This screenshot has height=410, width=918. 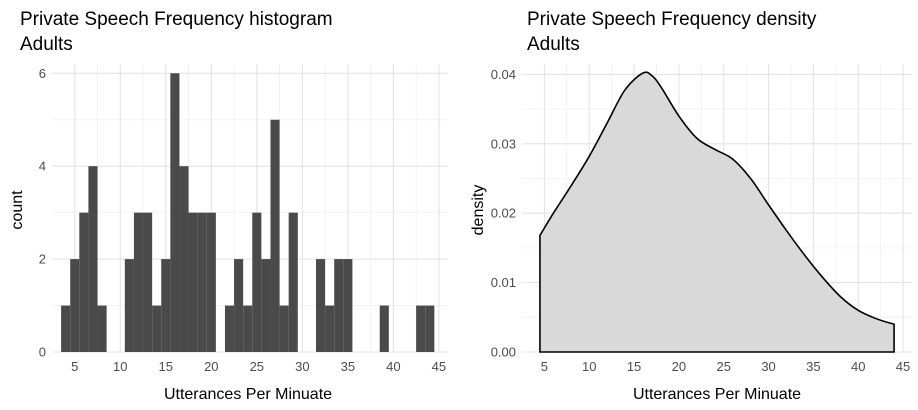 I want to click on density-x-axis-label: Utterances Per Minuate, so click(x=717, y=394).